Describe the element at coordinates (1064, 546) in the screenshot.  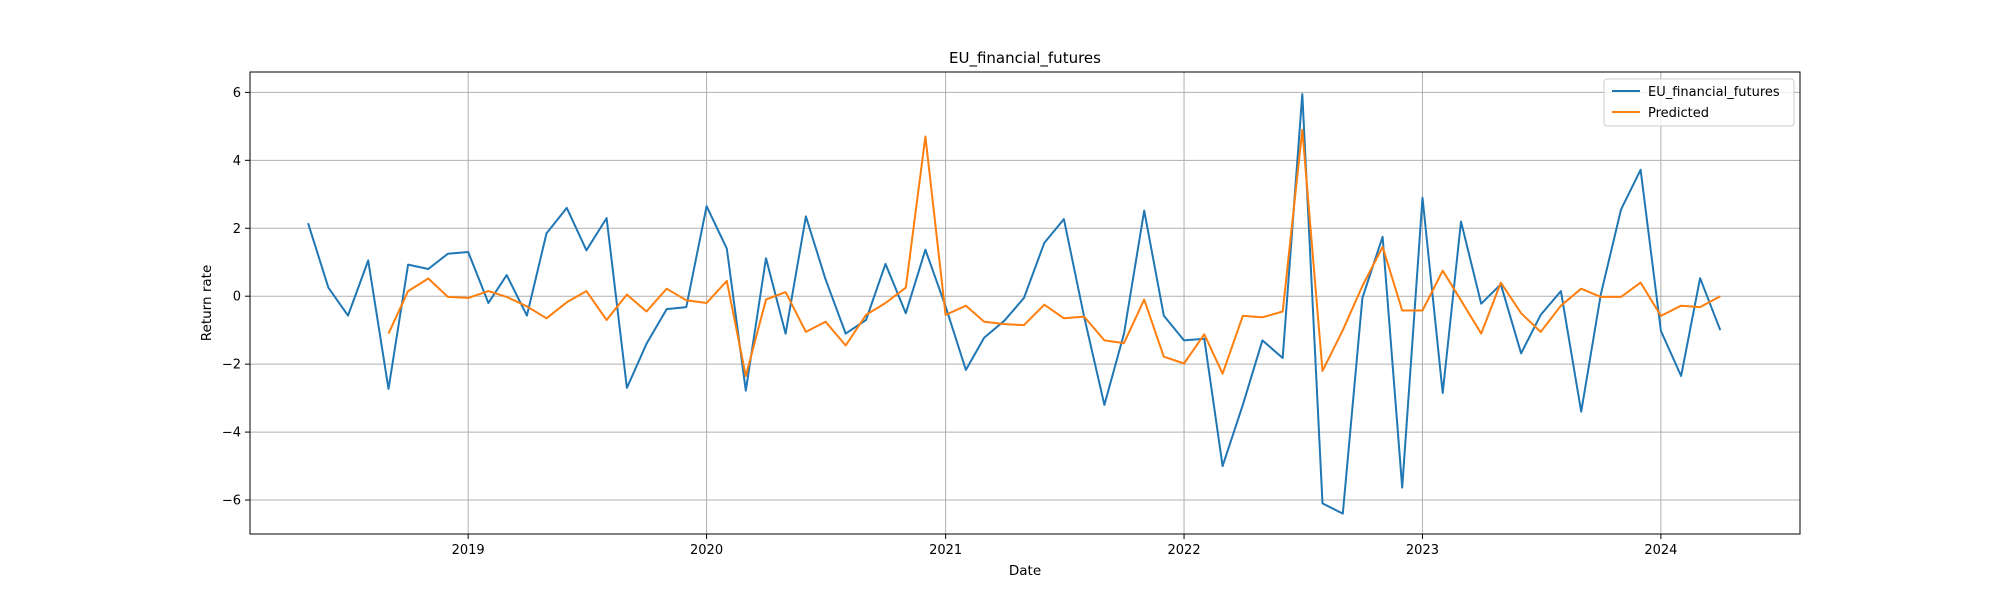
I see `x-axis-ticks: 2019 2020 2021 2022 2023 2024` at that location.